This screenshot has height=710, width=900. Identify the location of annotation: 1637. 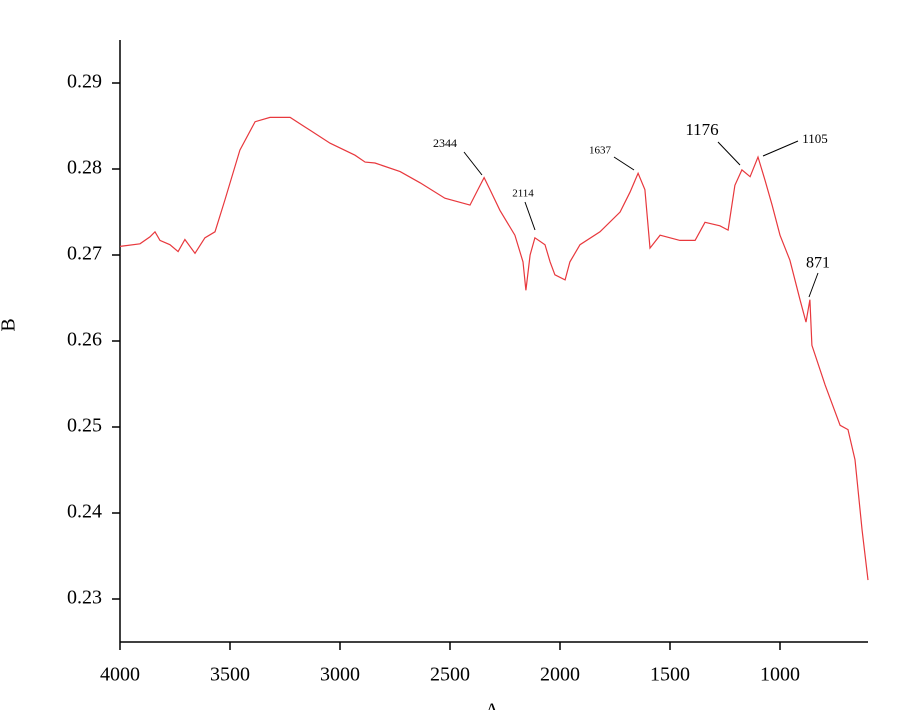
(600, 151).